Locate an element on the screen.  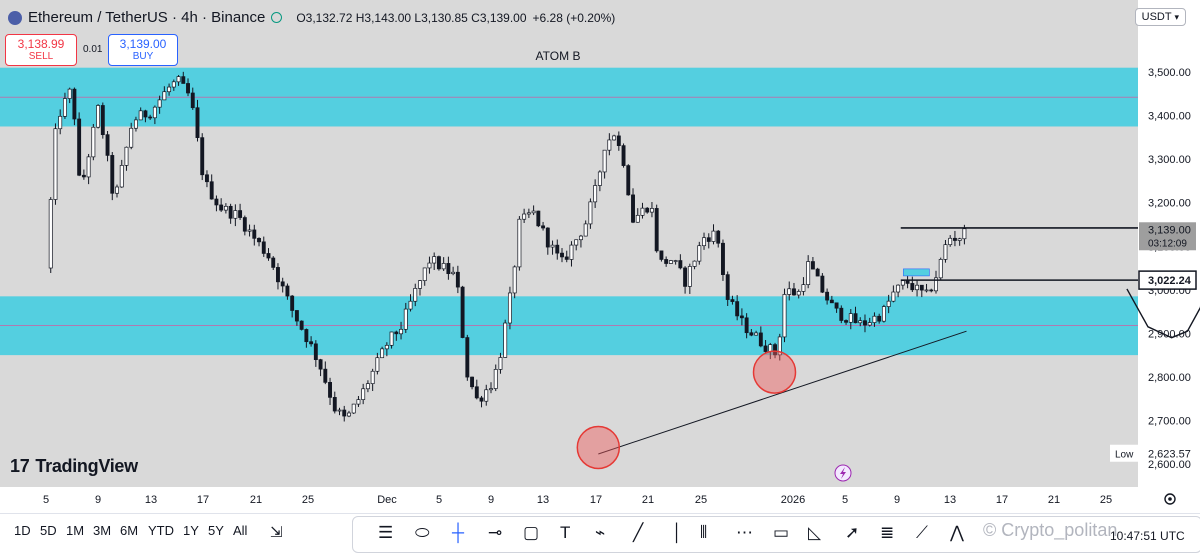
current-price-badge is located at coordinates (1167, 236).